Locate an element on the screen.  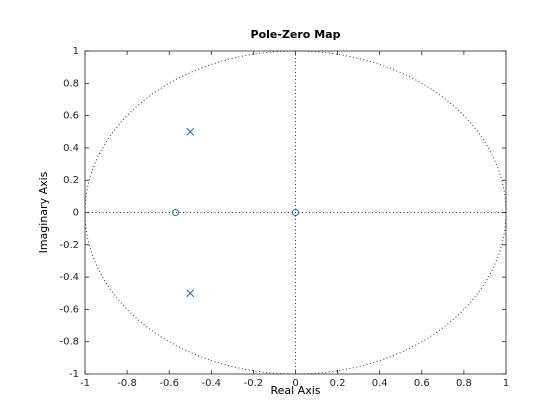
x-tick-label: 0.4 is located at coordinates (380, 383).